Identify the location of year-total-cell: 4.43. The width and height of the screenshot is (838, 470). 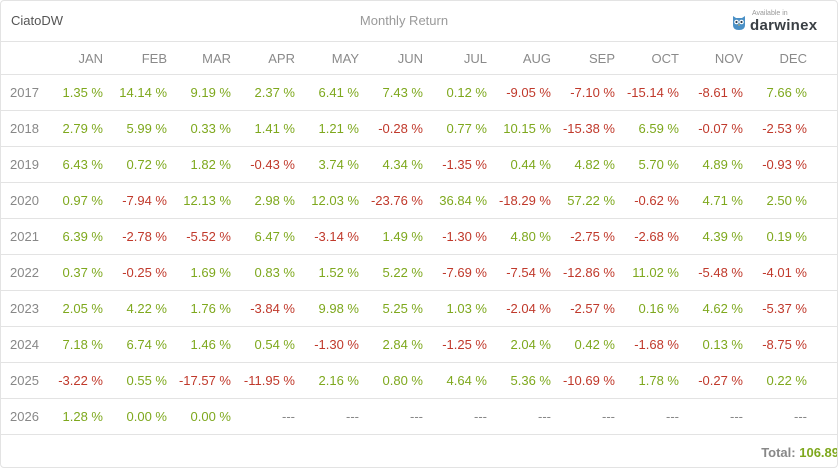
(824, 92).